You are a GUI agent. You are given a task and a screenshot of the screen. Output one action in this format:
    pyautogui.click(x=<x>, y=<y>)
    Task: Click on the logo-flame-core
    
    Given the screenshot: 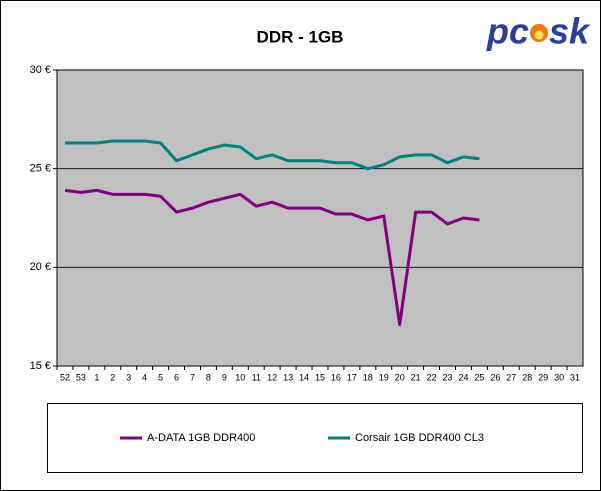 What is the action you would take?
    pyautogui.click(x=539, y=35)
    